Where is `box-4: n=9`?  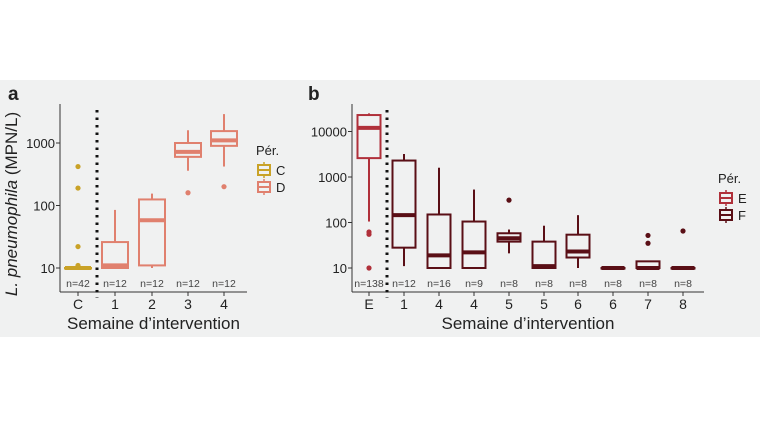
box-4: n=9 is located at coordinates (474, 239).